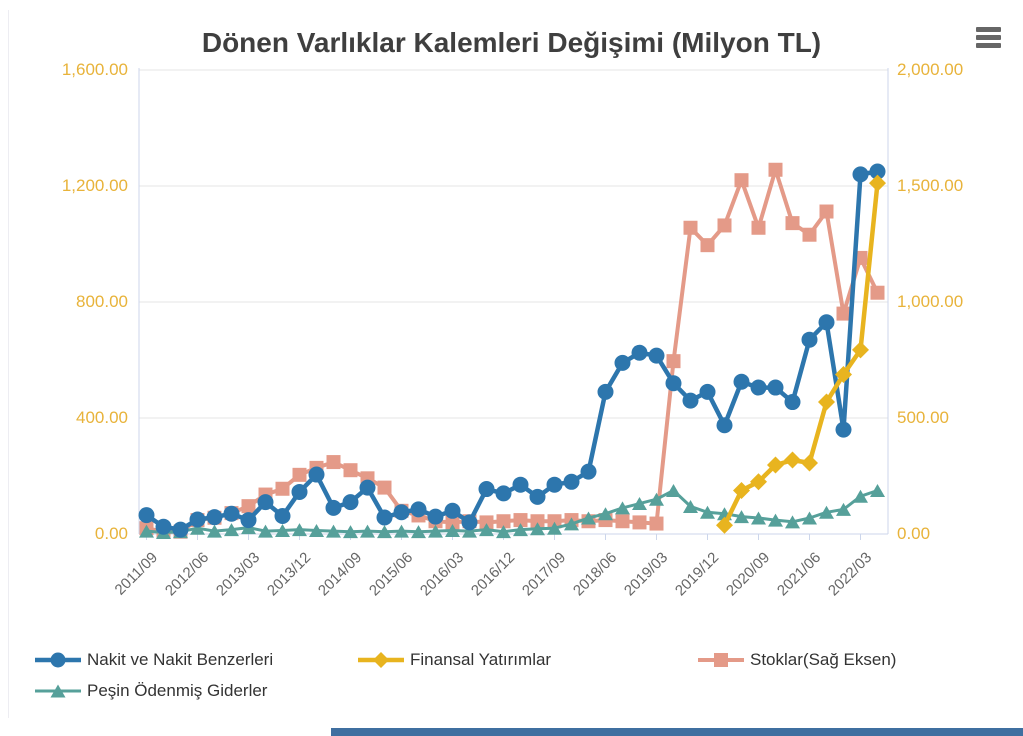 The height and width of the screenshot is (736, 1023). Describe the element at coordinates (801, 354) in the screenshot. I see `series-finansal-yatirimlar` at that location.